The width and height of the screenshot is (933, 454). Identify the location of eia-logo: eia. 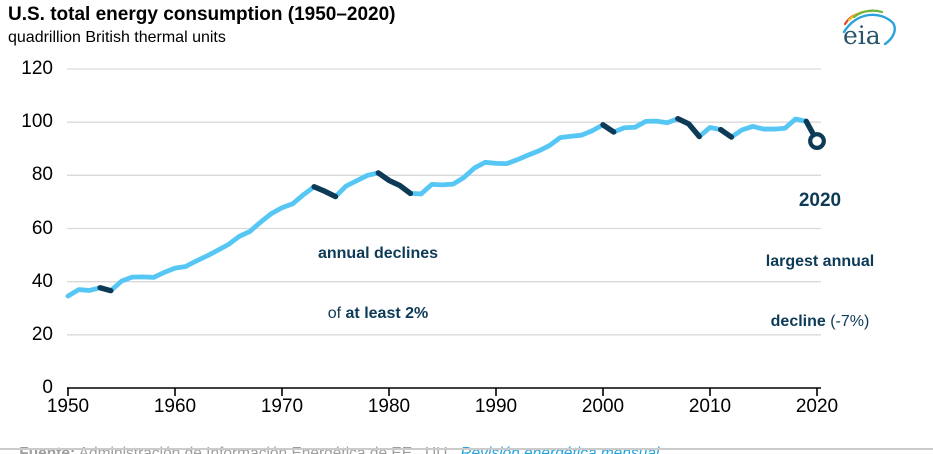
(869, 29).